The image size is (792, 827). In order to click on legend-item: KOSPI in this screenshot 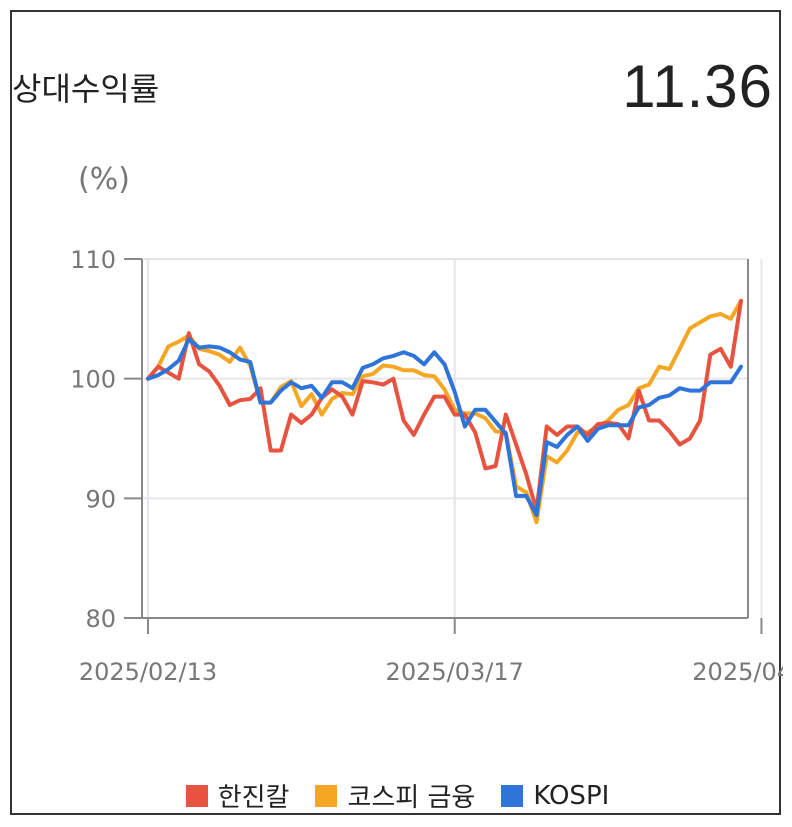, I will do `click(555, 795)`.